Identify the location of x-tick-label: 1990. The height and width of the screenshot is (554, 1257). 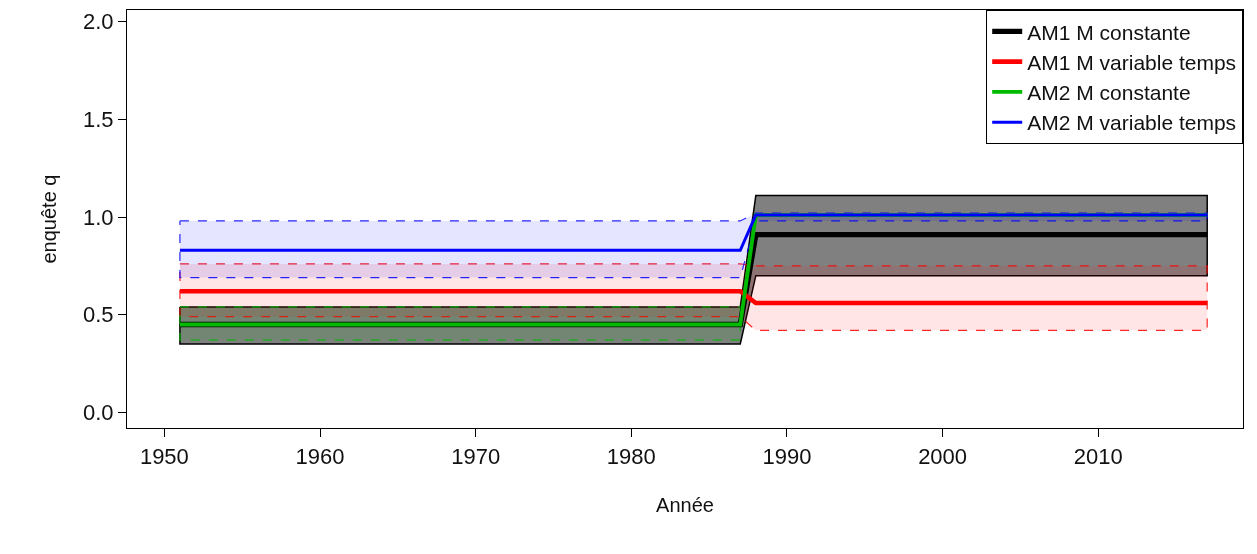
(787, 456).